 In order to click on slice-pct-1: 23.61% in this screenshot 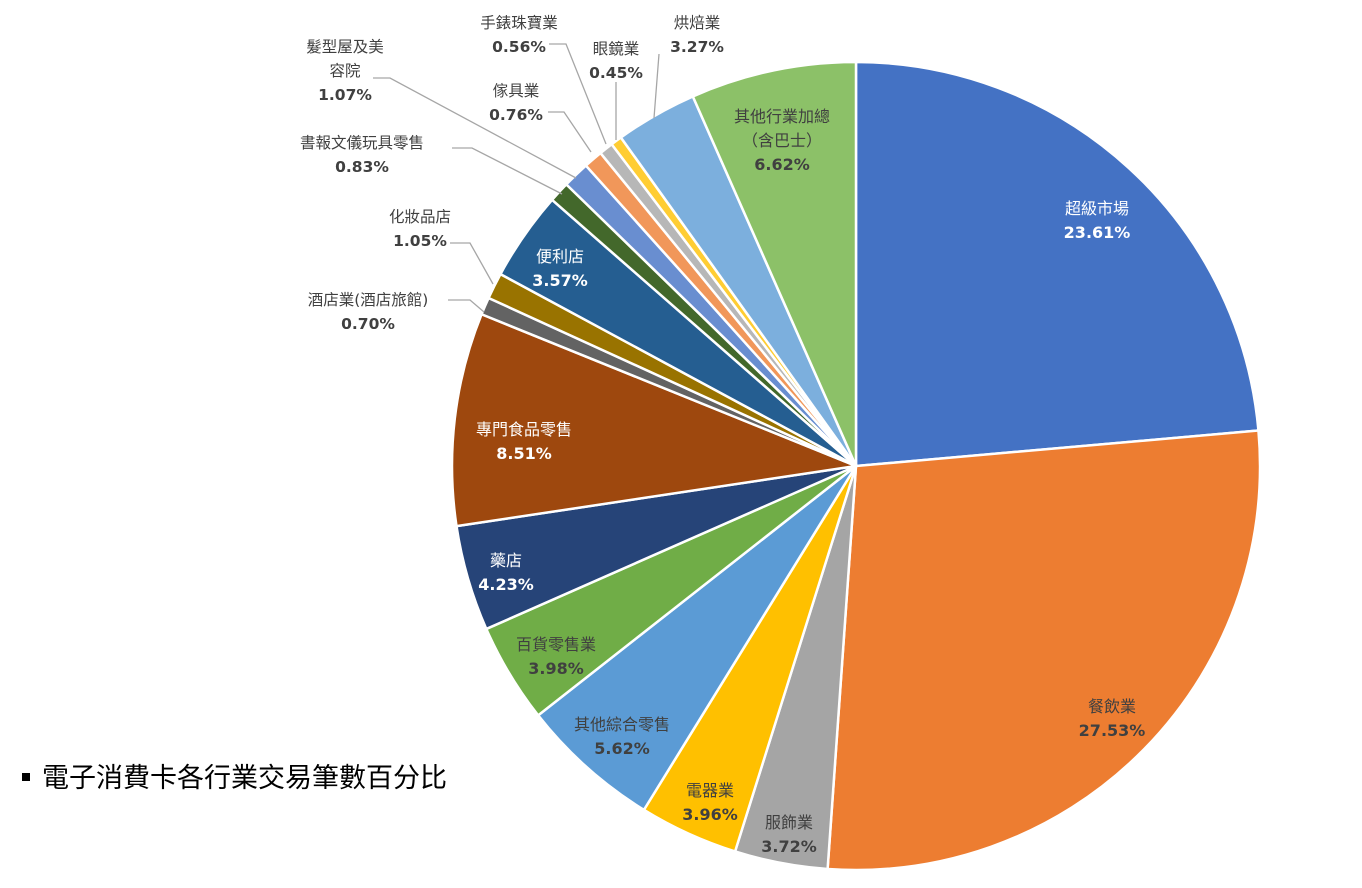, I will do `click(1097, 232)`.